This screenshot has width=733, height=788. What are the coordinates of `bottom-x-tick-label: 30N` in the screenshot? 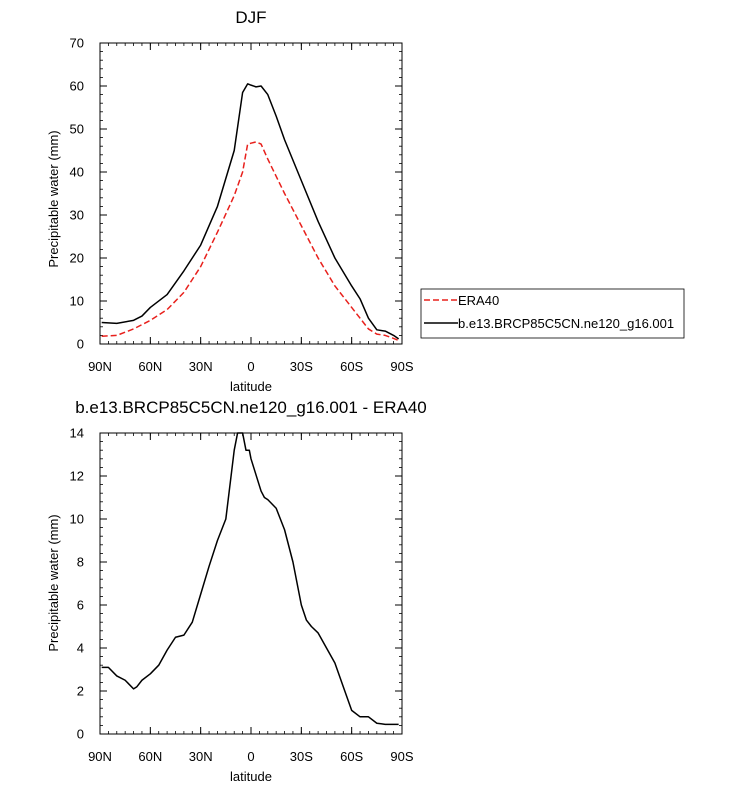 It's located at (201, 756).